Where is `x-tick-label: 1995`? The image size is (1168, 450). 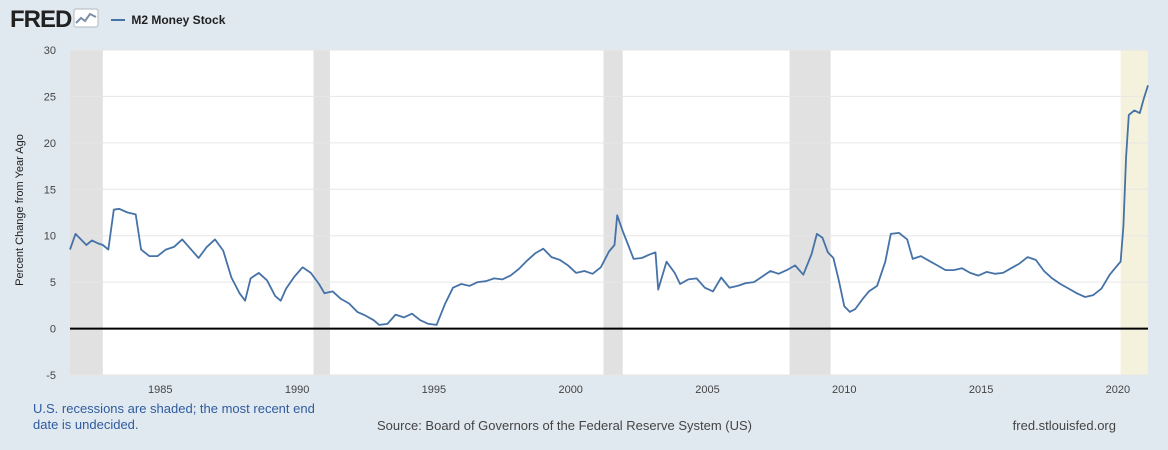 x-tick-label: 1995 is located at coordinates (434, 390).